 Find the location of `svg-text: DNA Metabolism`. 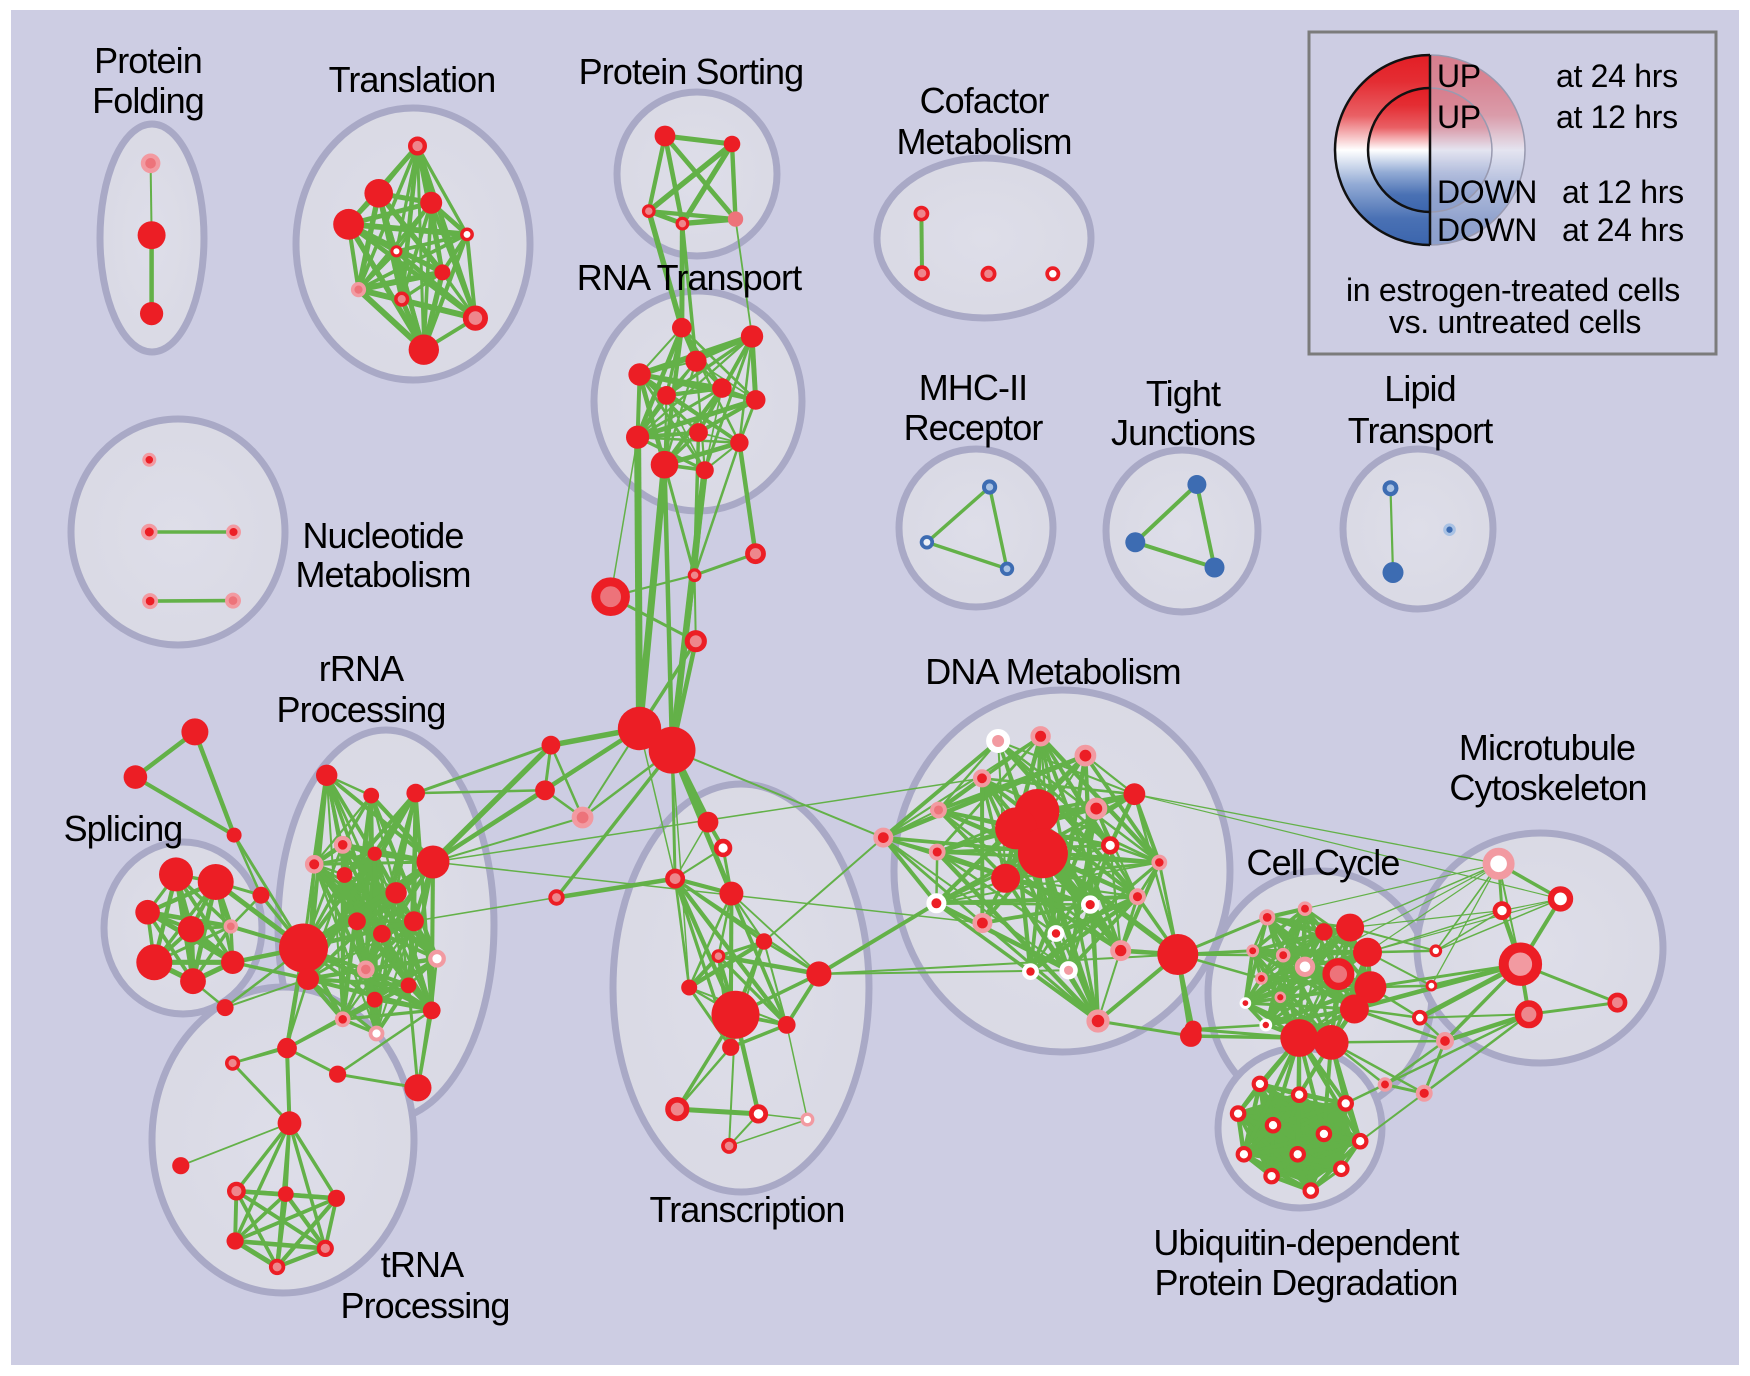

svg-text: DNA Metabolism is located at coordinates (1052, 671).